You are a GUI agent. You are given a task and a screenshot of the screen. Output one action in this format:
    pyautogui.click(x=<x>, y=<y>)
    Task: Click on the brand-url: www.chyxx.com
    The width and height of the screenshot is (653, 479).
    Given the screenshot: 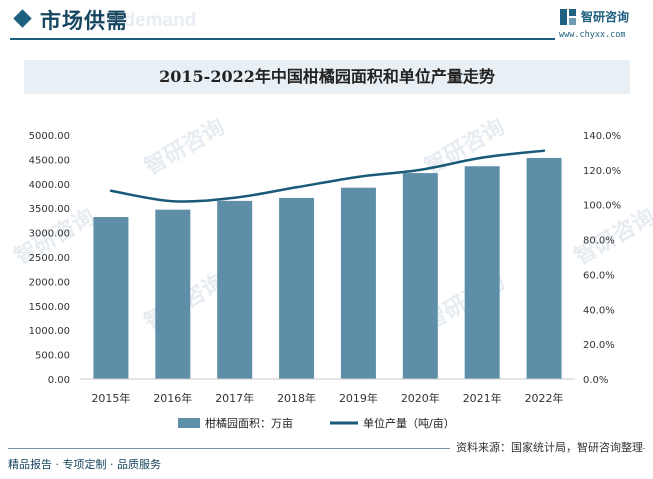 What is the action you would take?
    pyautogui.click(x=592, y=35)
    